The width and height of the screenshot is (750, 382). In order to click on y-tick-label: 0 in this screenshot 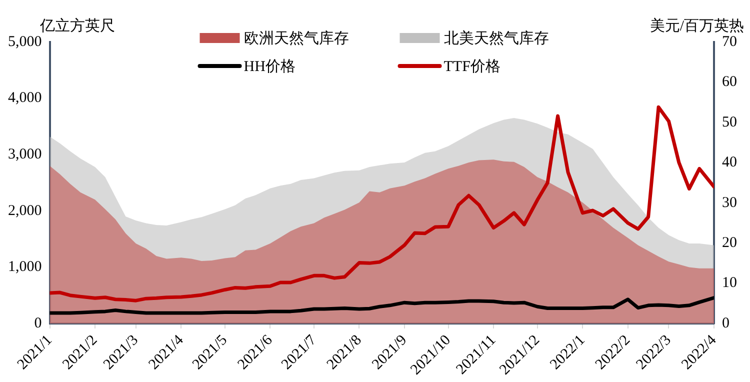, I will do `click(38, 323)`.